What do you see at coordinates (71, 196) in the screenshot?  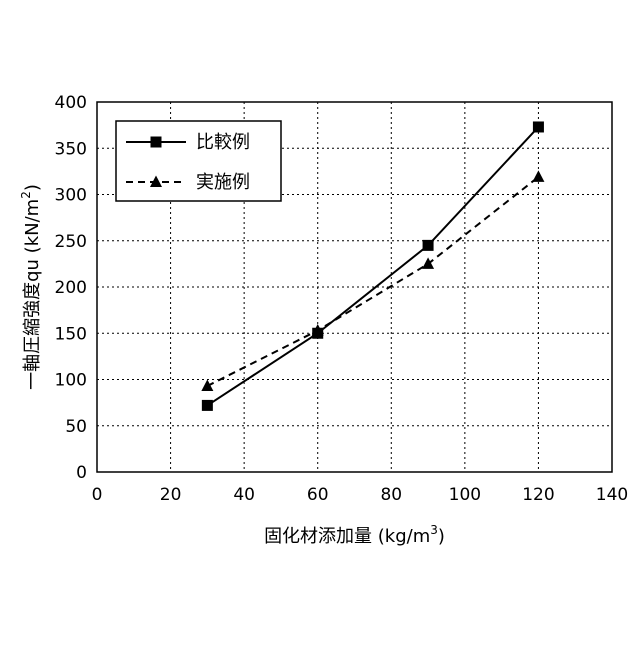 I see `y-tick-label: 300` at bounding box center [71, 196].